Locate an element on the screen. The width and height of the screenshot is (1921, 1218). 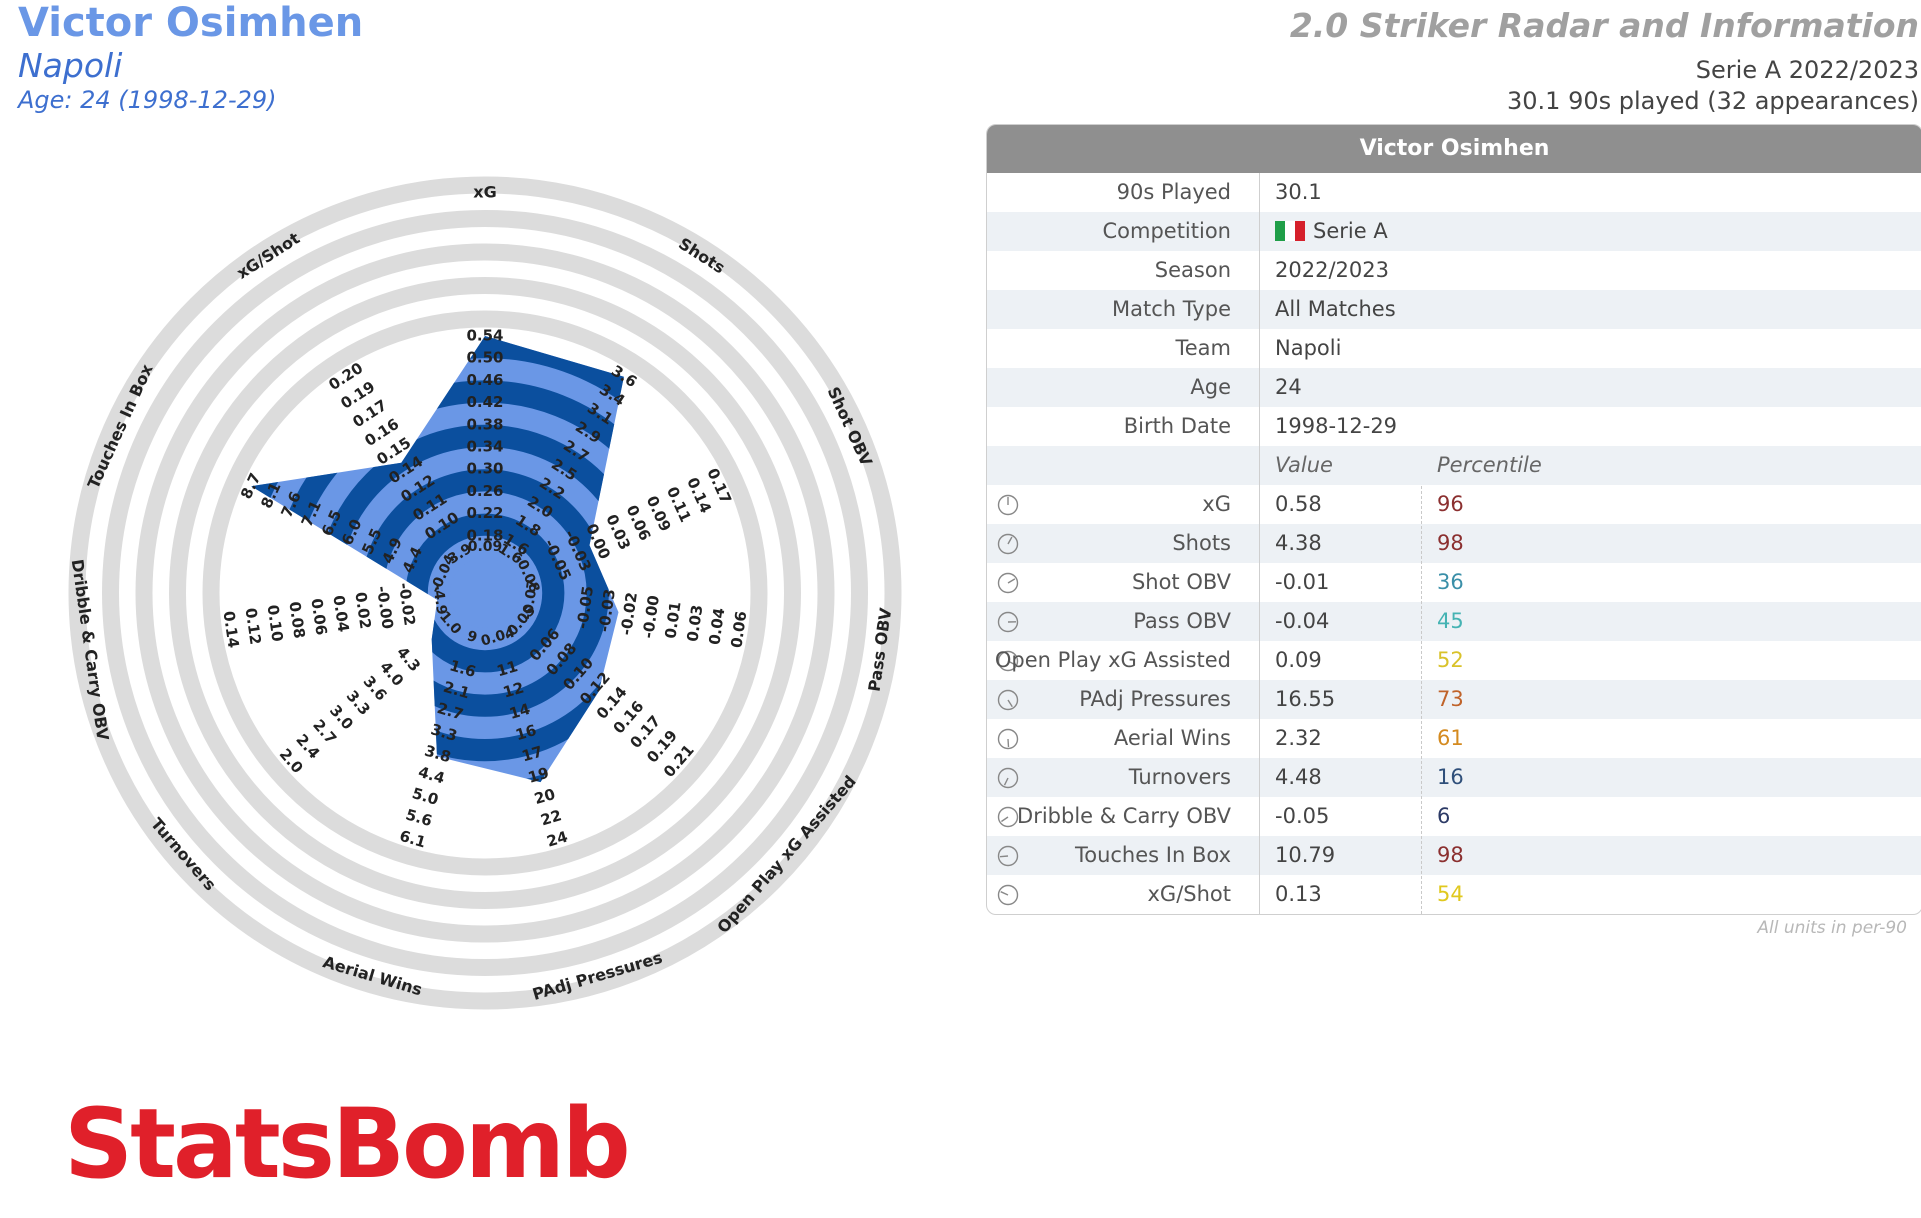
stat-value: 0.58 is located at coordinates (1298, 504).